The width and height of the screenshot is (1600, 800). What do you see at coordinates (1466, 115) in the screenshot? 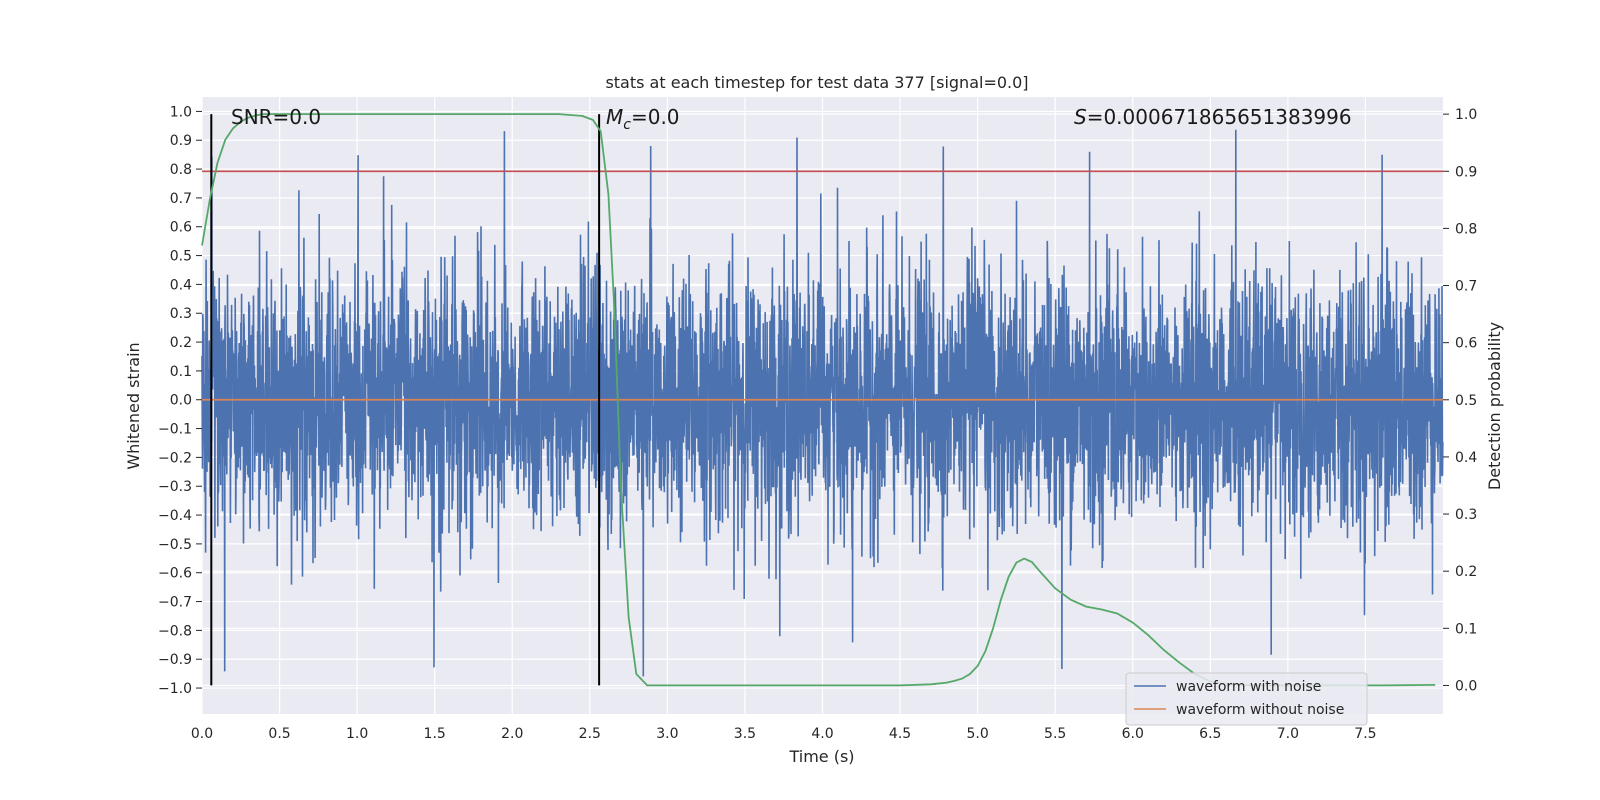
I see `y-right-tick-label: 1.0` at bounding box center [1466, 115].